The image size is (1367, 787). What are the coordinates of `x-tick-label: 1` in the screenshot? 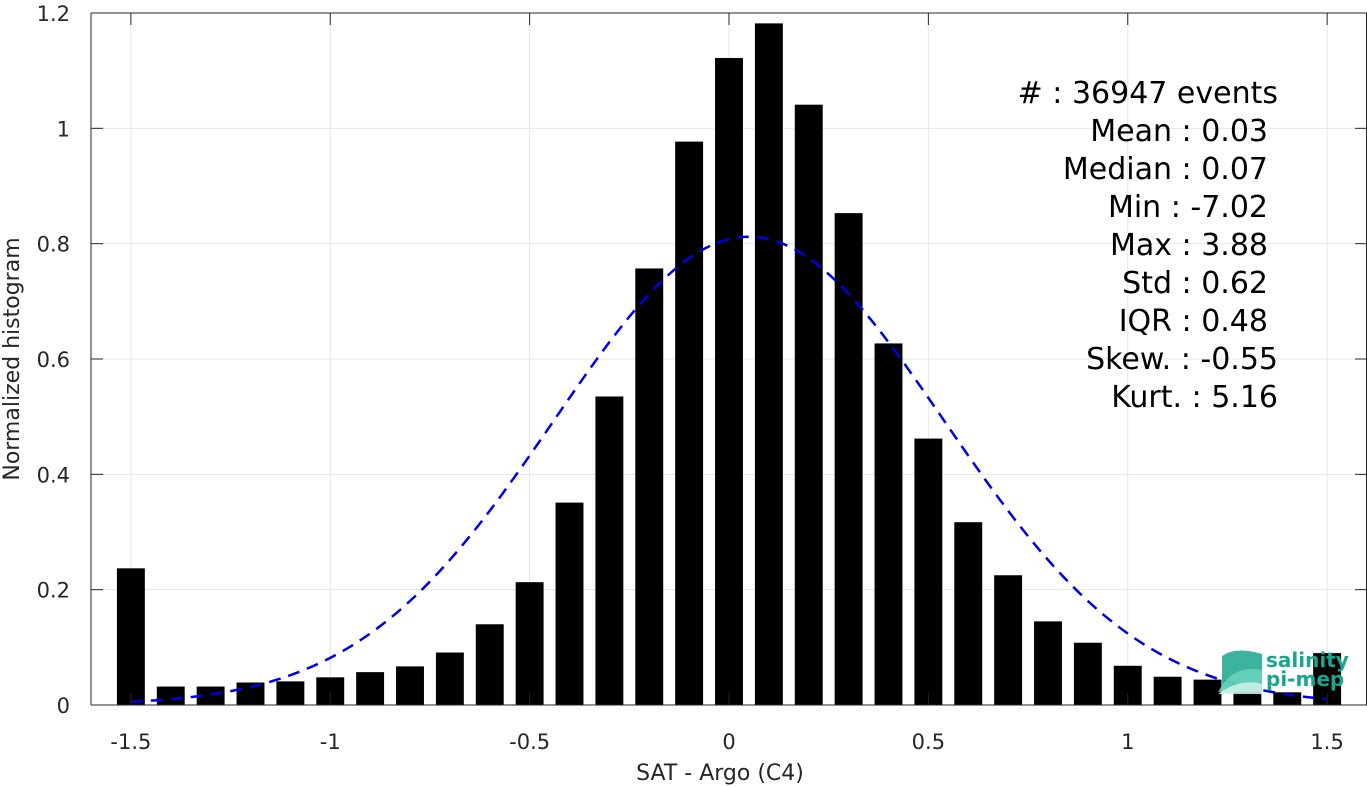 It's located at (1127, 742).